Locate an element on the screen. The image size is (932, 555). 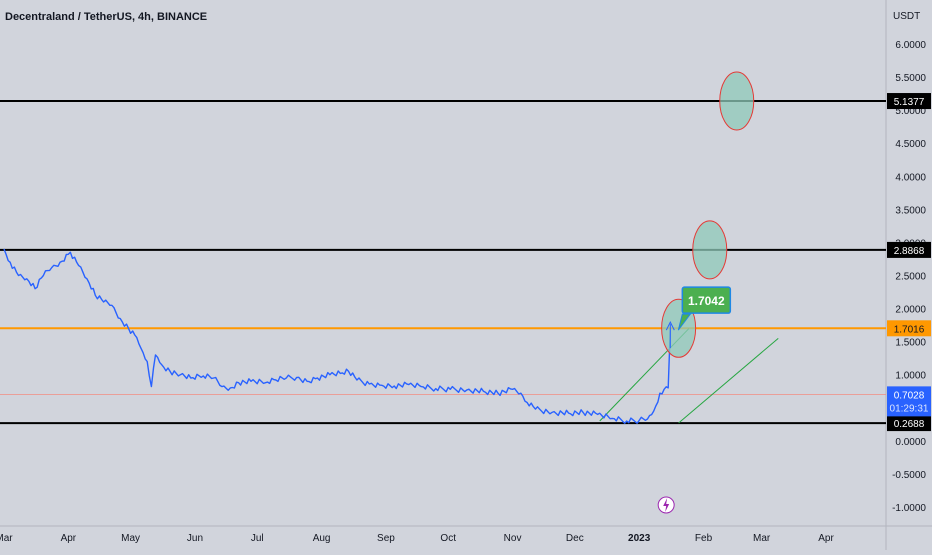
price-axis-currency: USDT is located at coordinates (906, 16).